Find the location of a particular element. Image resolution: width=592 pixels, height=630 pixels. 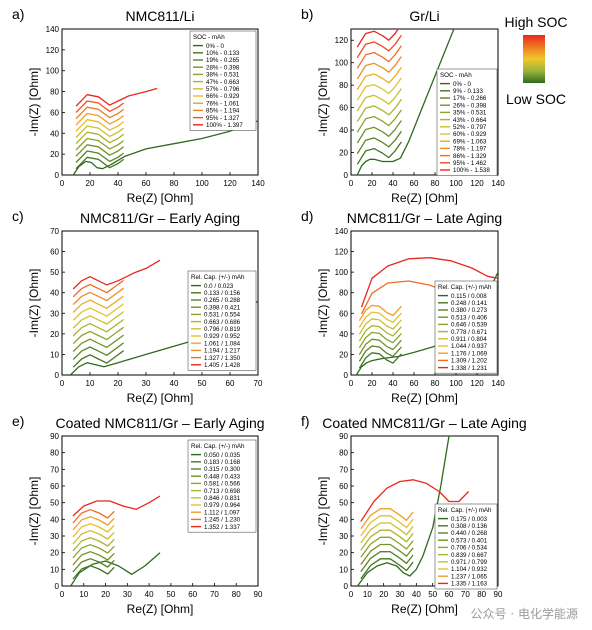

panel-e-legend-label: 0.979 / 0.964 is located at coordinates (222, 505).